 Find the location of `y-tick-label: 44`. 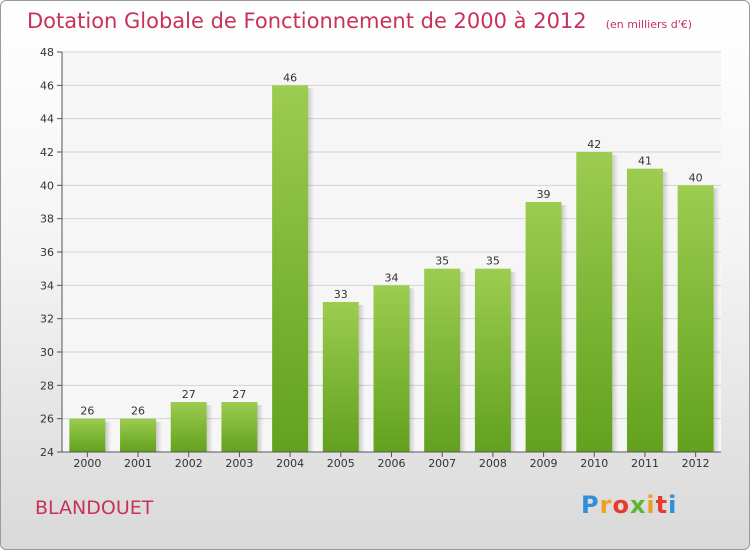

y-tick-label: 44 is located at coordinates (47, 119).